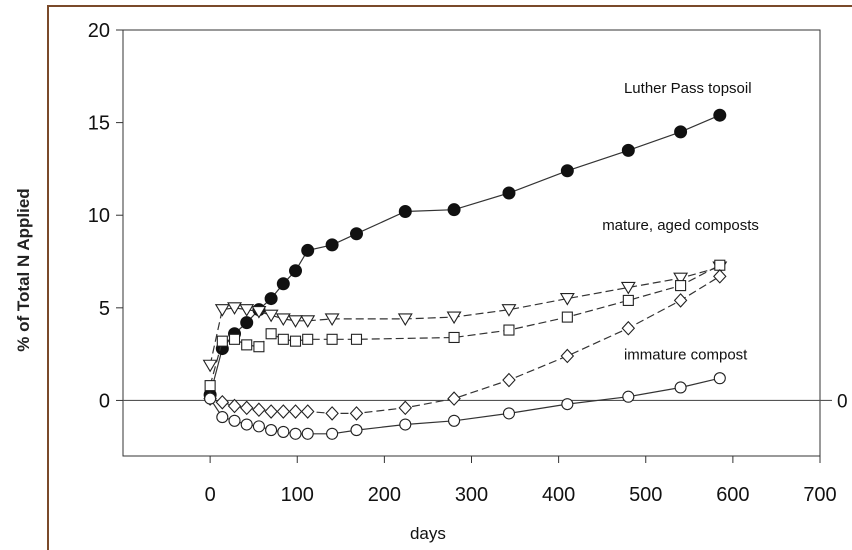 The height and width of the screenshot is (550, 852). Describe the element at coordinates (471, 495) in the screenshot. I see `x-tick-label: 300` at that location.